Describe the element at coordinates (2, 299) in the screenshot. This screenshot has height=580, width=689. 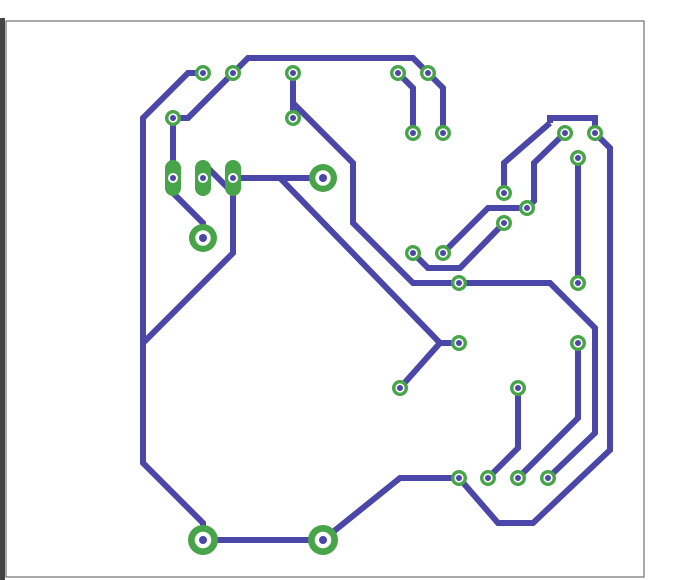
I see `window-edge-bar` at that location.